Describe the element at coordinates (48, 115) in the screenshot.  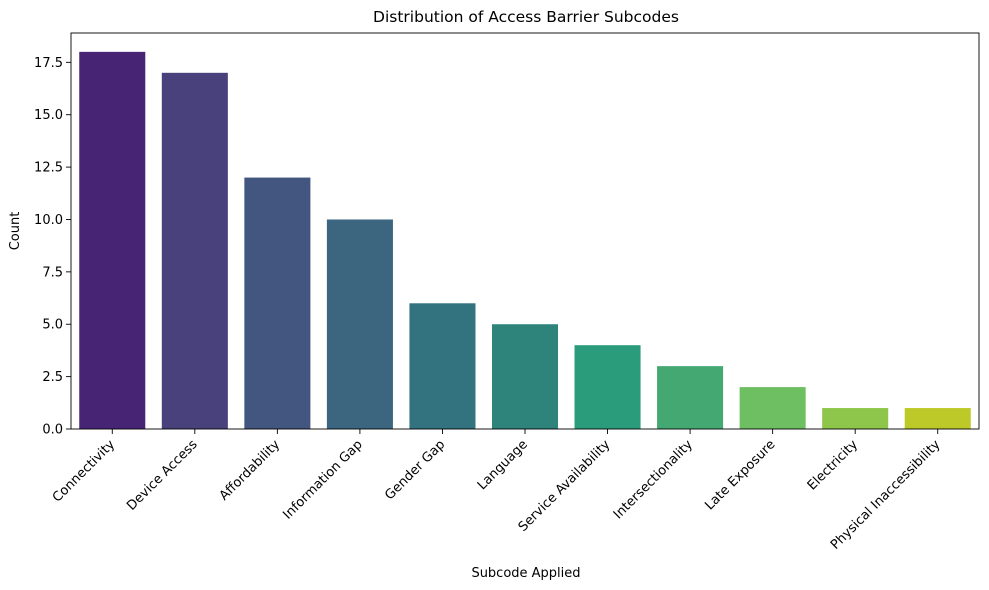
I see `y-tick-label: 15.0` at that location.